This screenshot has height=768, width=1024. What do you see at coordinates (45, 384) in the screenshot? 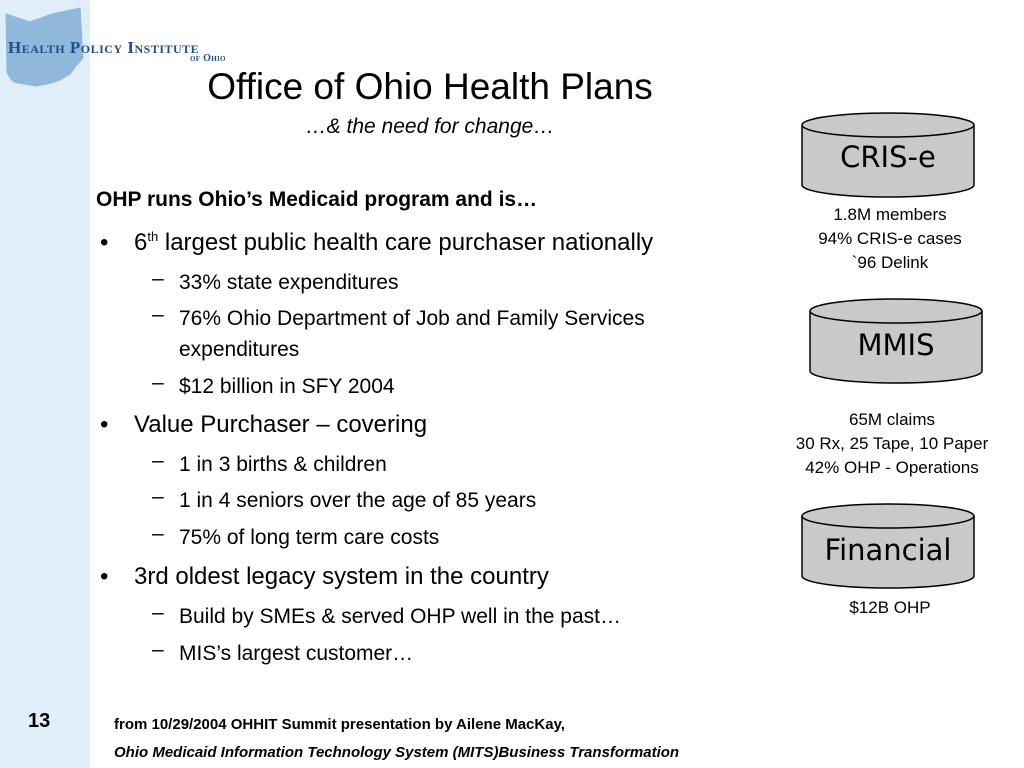
I see `left-sidebar-band` at bounding box center [45, 384].